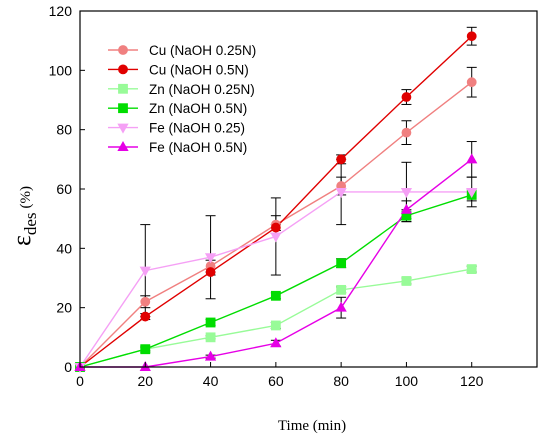 The height and width of the screenshot is (438, 550). Describe the element at coordinates (407, 381) in the screenshot. I see `x-tick-label: 100` at that location.